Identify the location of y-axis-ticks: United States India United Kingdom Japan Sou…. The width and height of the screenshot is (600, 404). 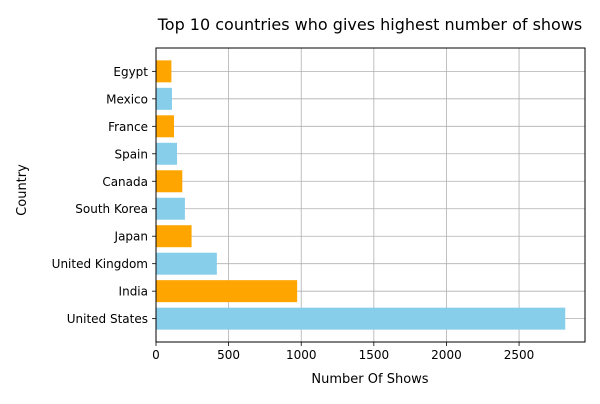
(104, 195).